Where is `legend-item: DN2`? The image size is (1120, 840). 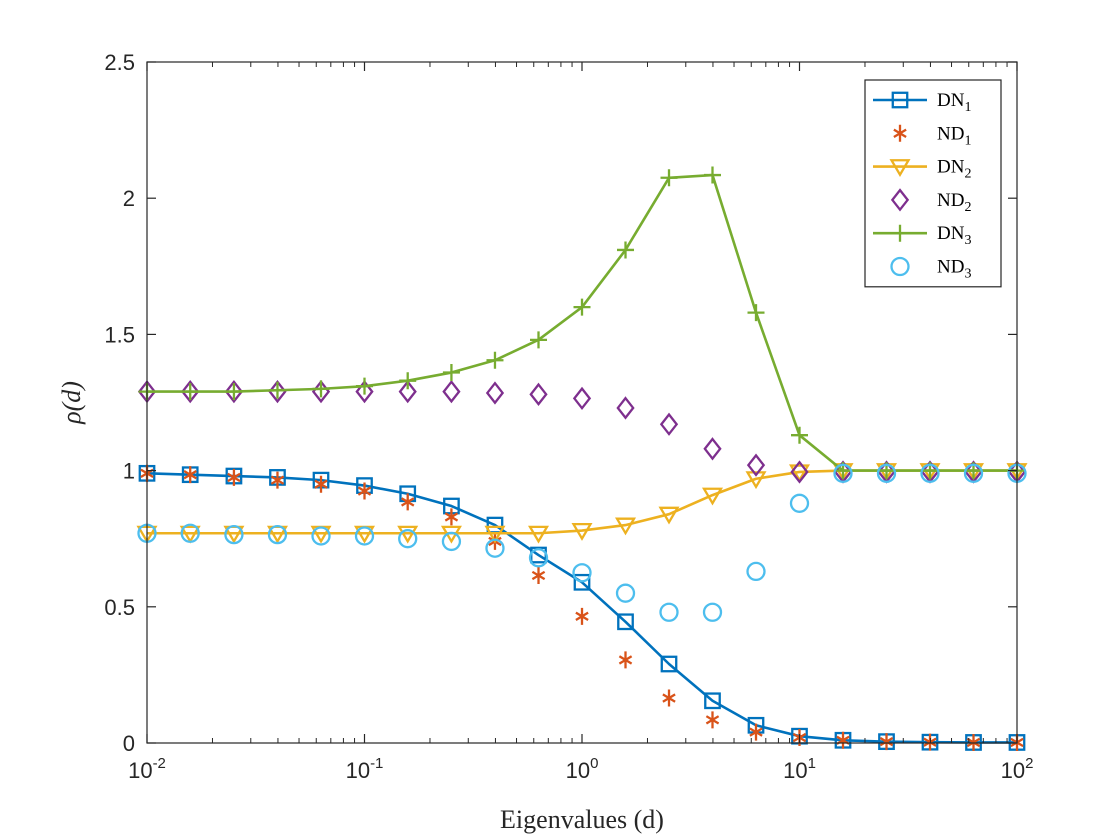
legend-item: DN2 is located at coordinates (922, 169).